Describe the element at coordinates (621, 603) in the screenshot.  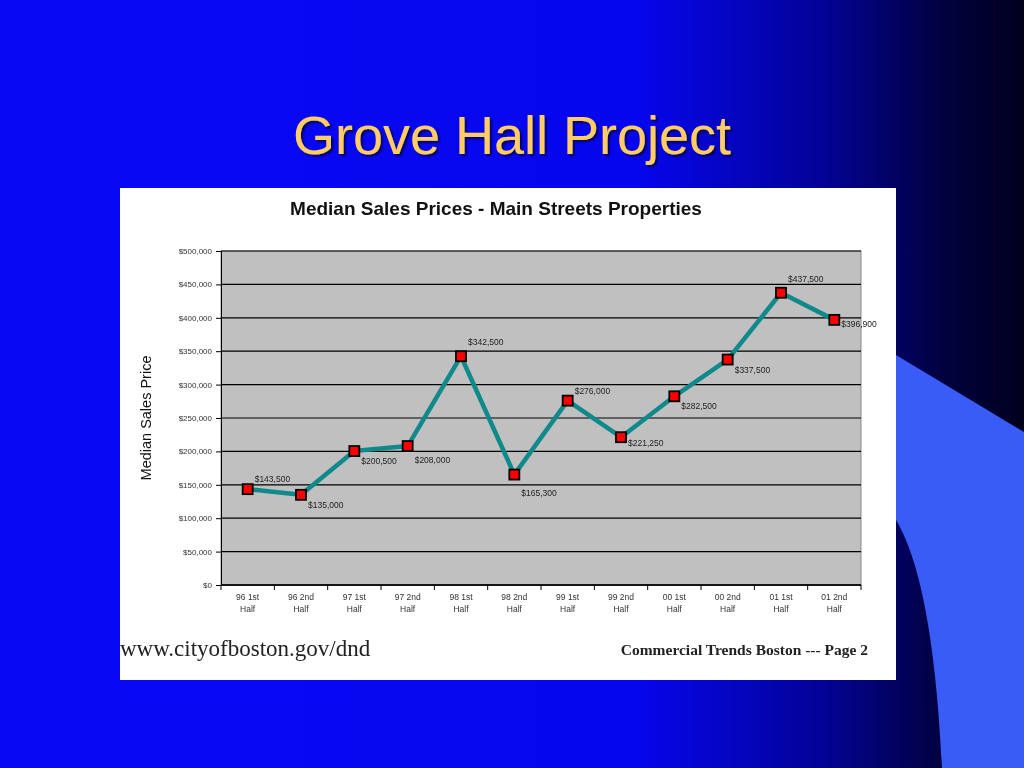
I see `x-tick-label: 99 2nd Half` at that location.